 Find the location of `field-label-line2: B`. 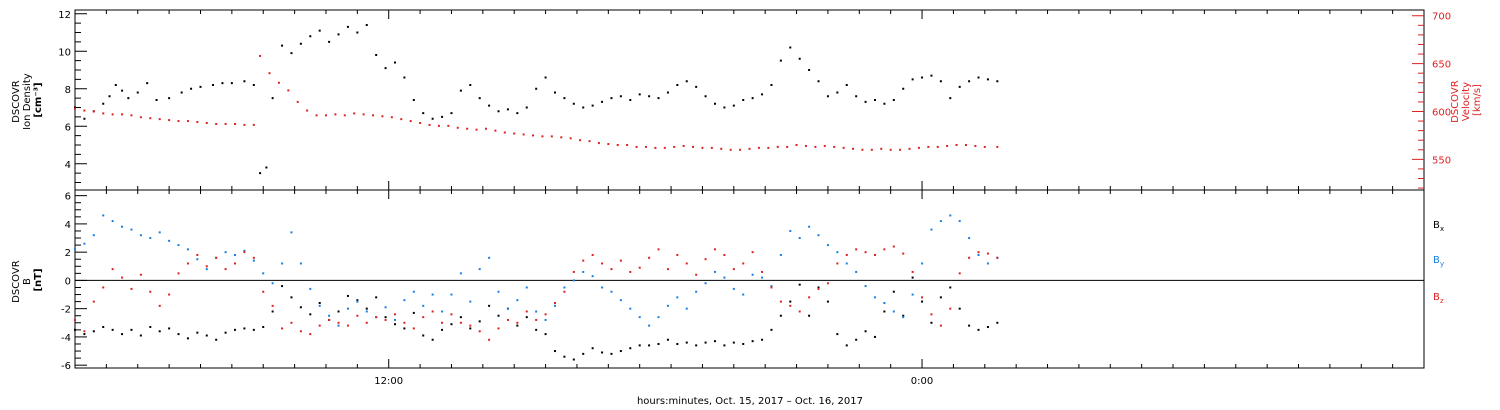

field-label-line2: B is located at coordinates (27, 281).